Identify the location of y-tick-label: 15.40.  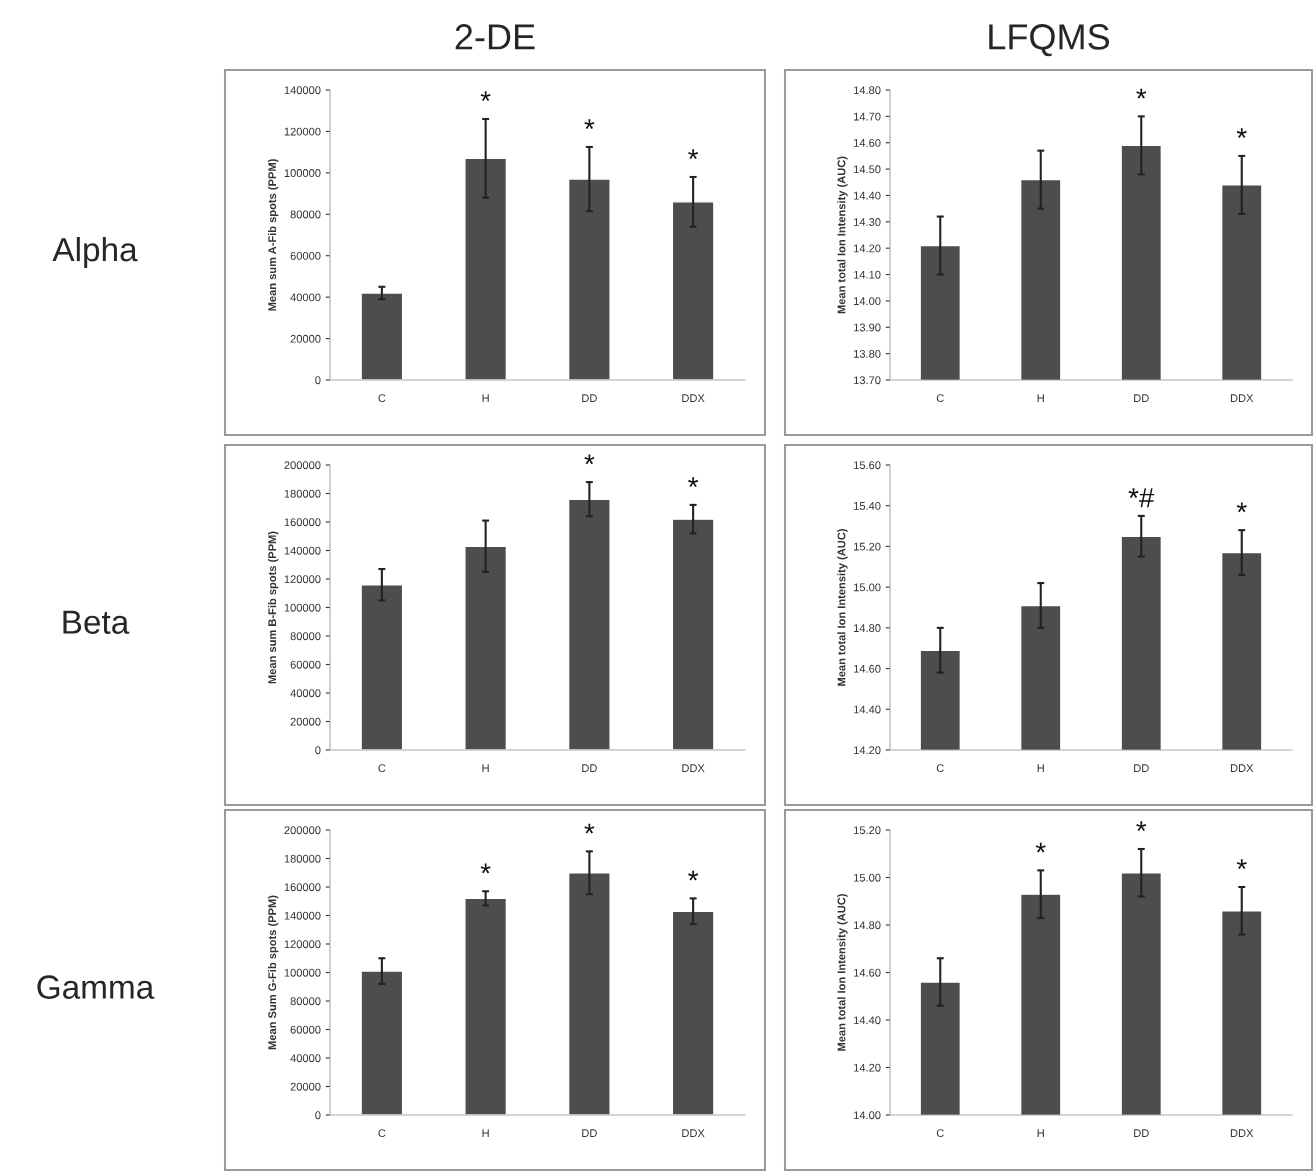
(867, 505).